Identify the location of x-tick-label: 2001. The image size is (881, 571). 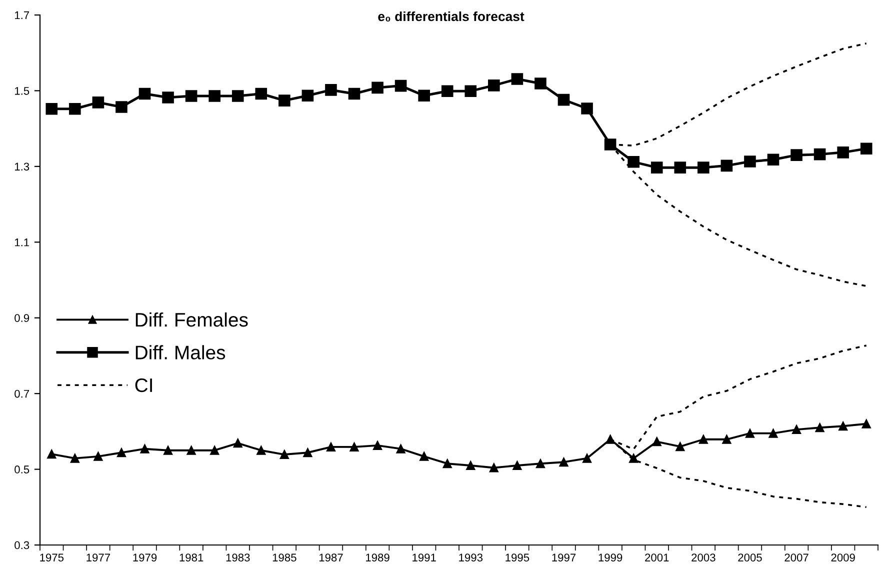
(657, 558).